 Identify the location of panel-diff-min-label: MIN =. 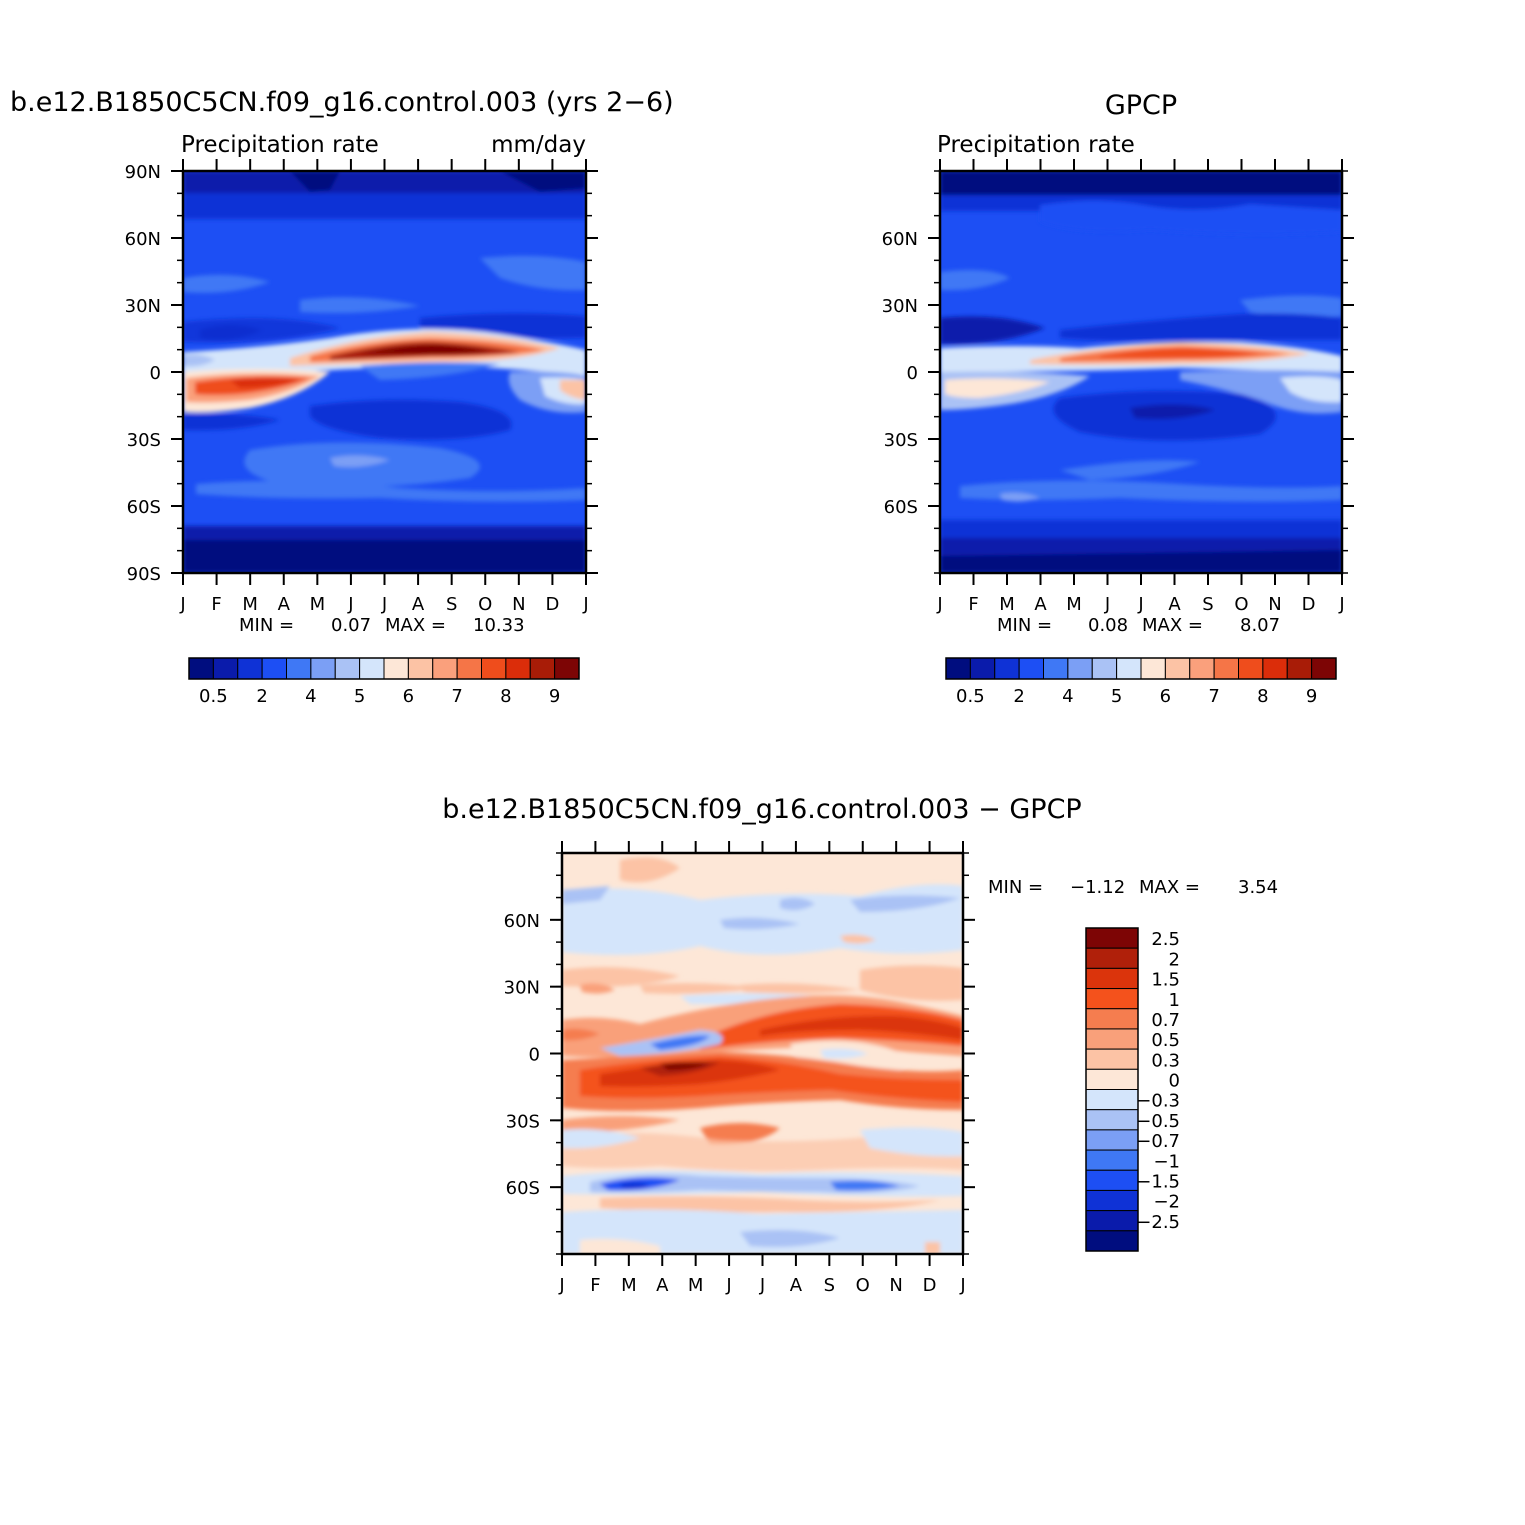
(1015, 887).